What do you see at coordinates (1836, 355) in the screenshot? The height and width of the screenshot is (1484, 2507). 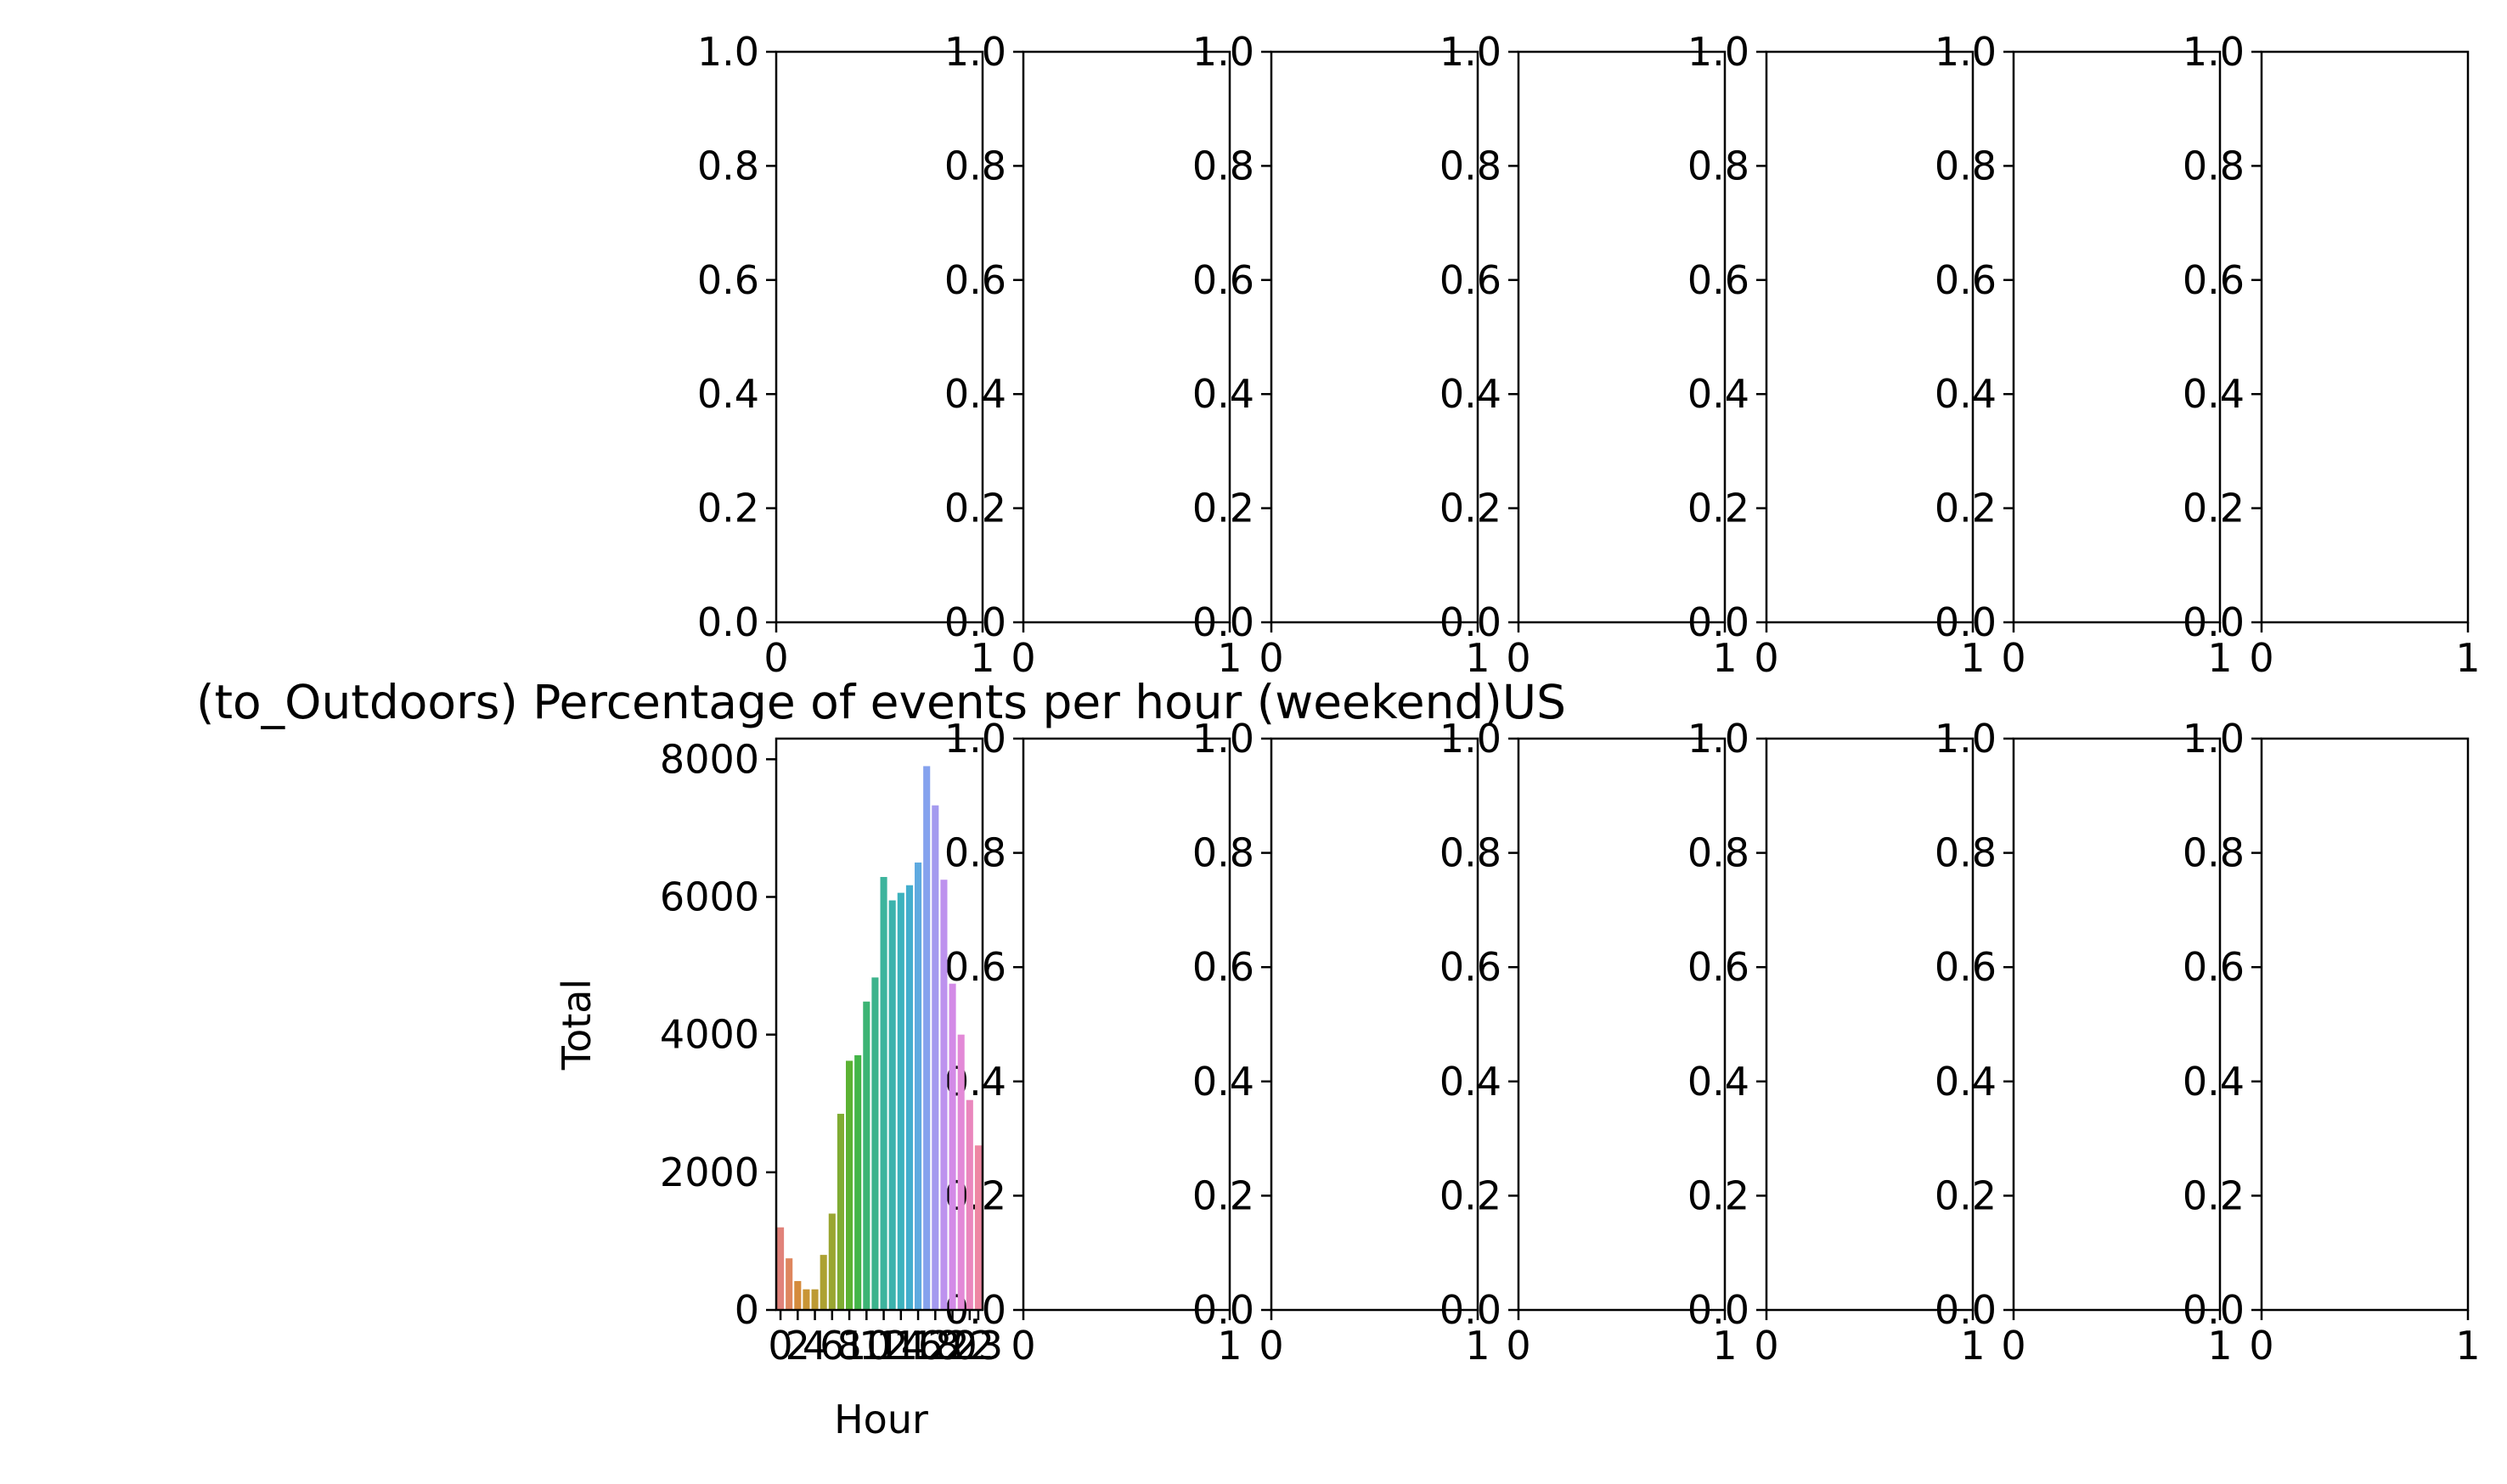 I see `empty-subplot-4: 0.00.20.40.60.81.00 1` at bounding box center [1836, 355].